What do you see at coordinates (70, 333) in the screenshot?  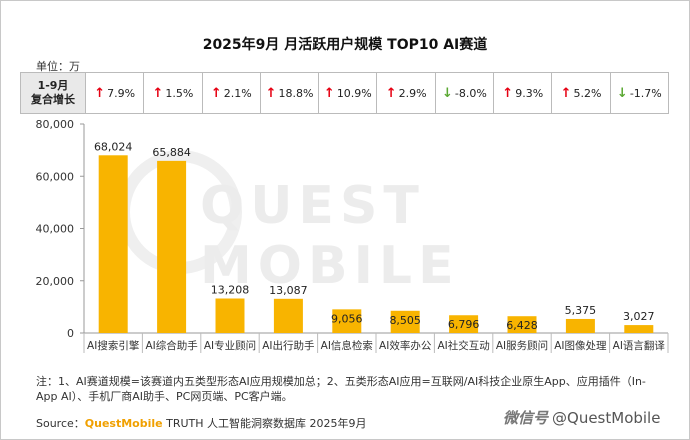 I see `y-tick-label: 0` at bounding box center [70, 333].